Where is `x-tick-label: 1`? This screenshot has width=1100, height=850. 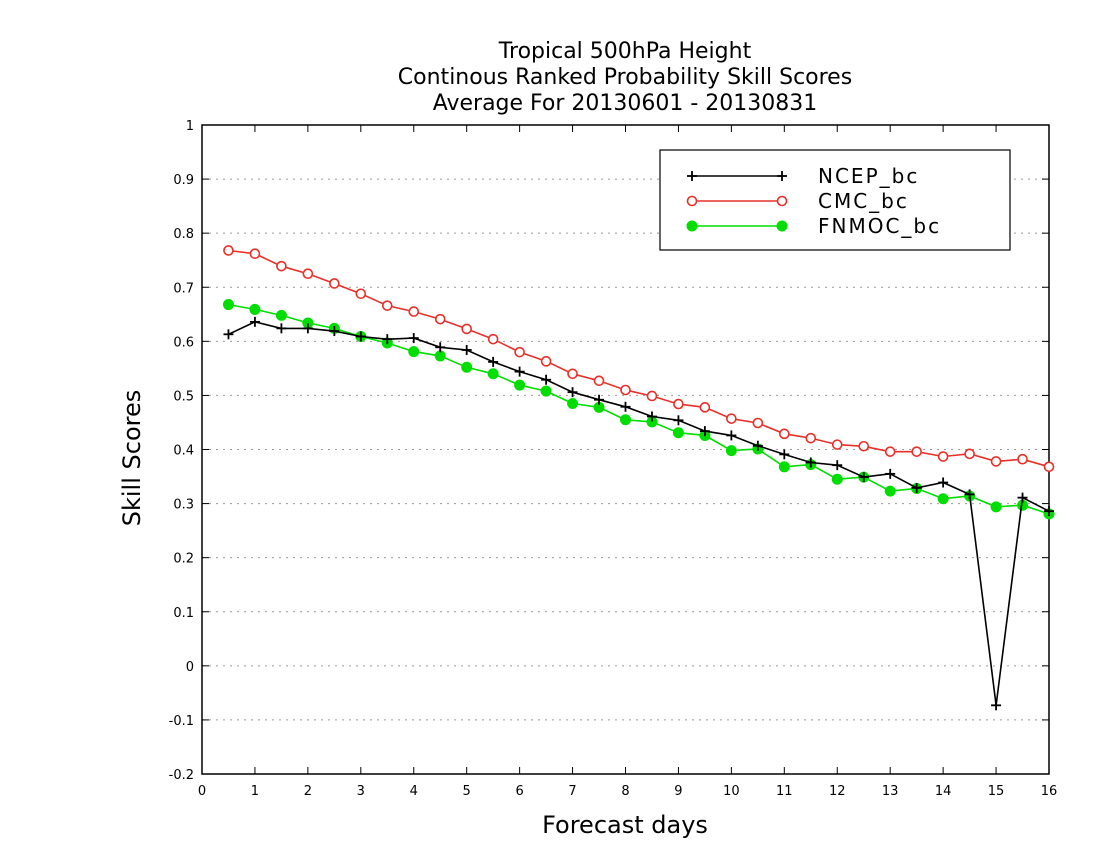 x-tick-label: 1 is located at coordinates (255, 791).